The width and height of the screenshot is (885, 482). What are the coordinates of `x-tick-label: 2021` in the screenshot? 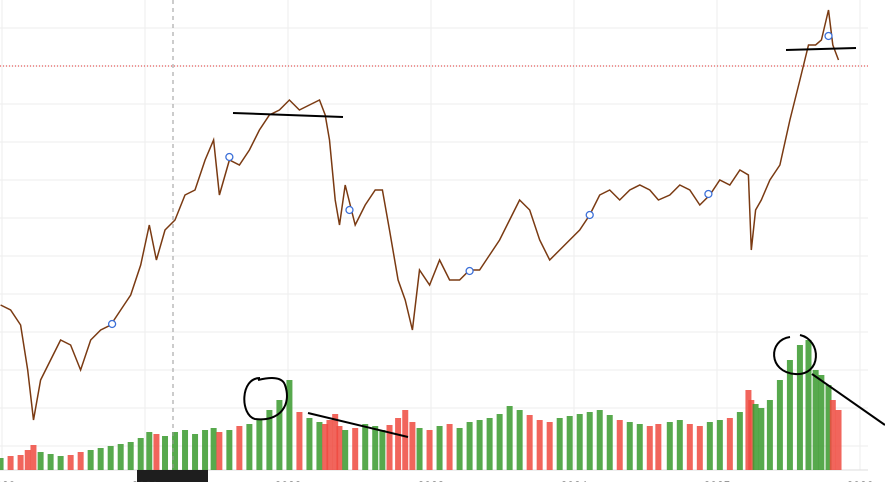 It's located at (145, 480).